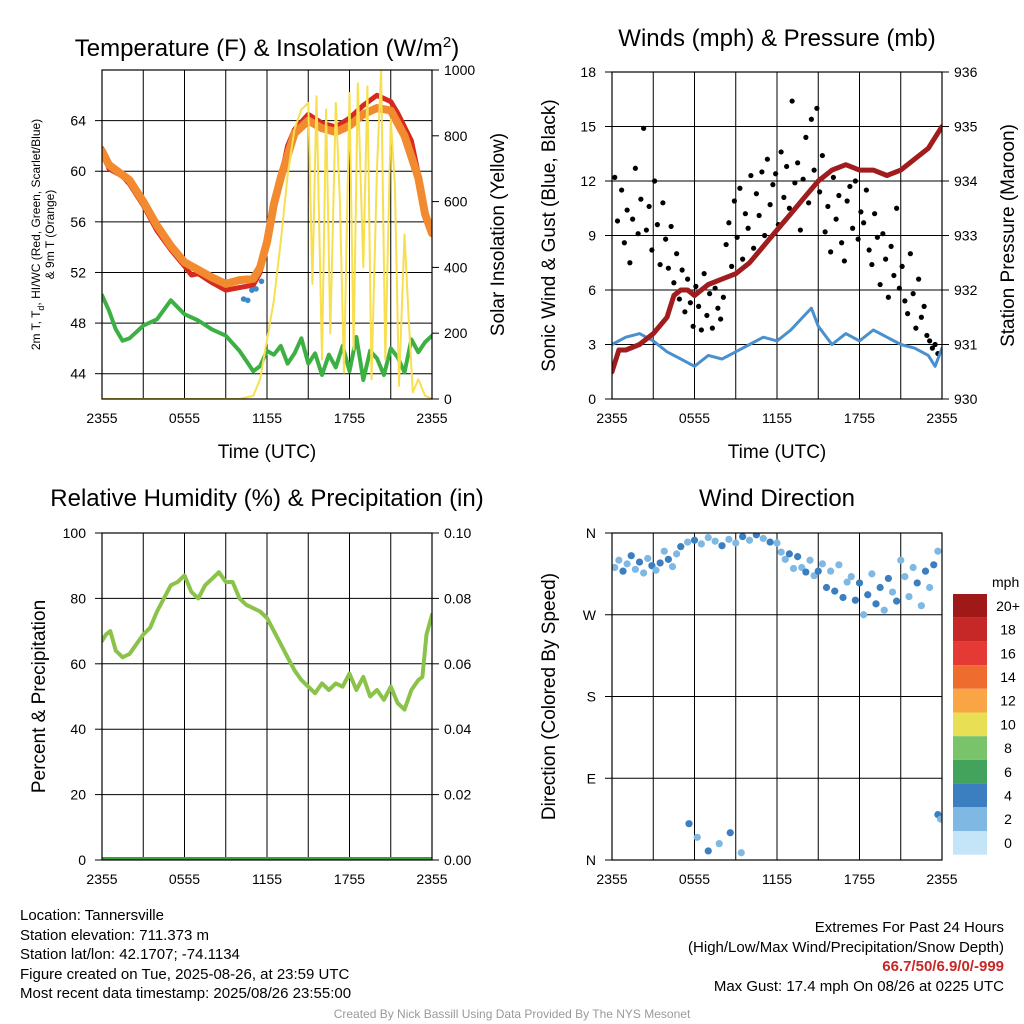  Describe the element at coordinates (457, 729) in the screenshot. I see `right-tick-label: 0.04` at that location.